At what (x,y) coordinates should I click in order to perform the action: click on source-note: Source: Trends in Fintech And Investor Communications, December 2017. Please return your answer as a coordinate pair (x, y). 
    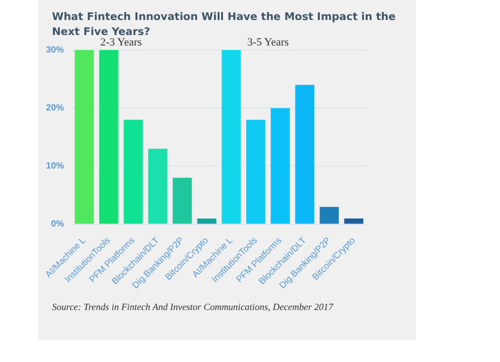
    Looking at the image, I should click on (193, 308).